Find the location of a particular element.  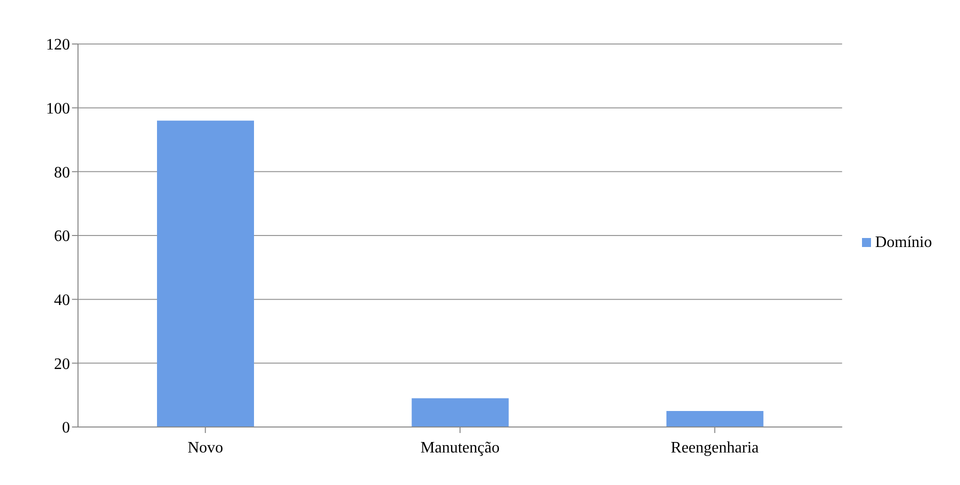

y-tick-label: 40 is located at coordinates (62, 301).